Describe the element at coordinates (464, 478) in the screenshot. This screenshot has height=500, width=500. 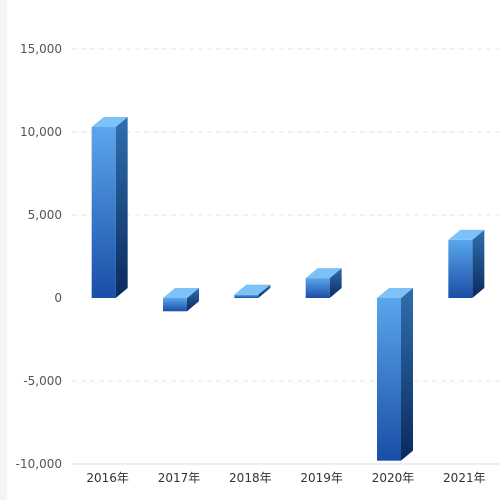
I see `x-tick-label: 2021年` at that location.